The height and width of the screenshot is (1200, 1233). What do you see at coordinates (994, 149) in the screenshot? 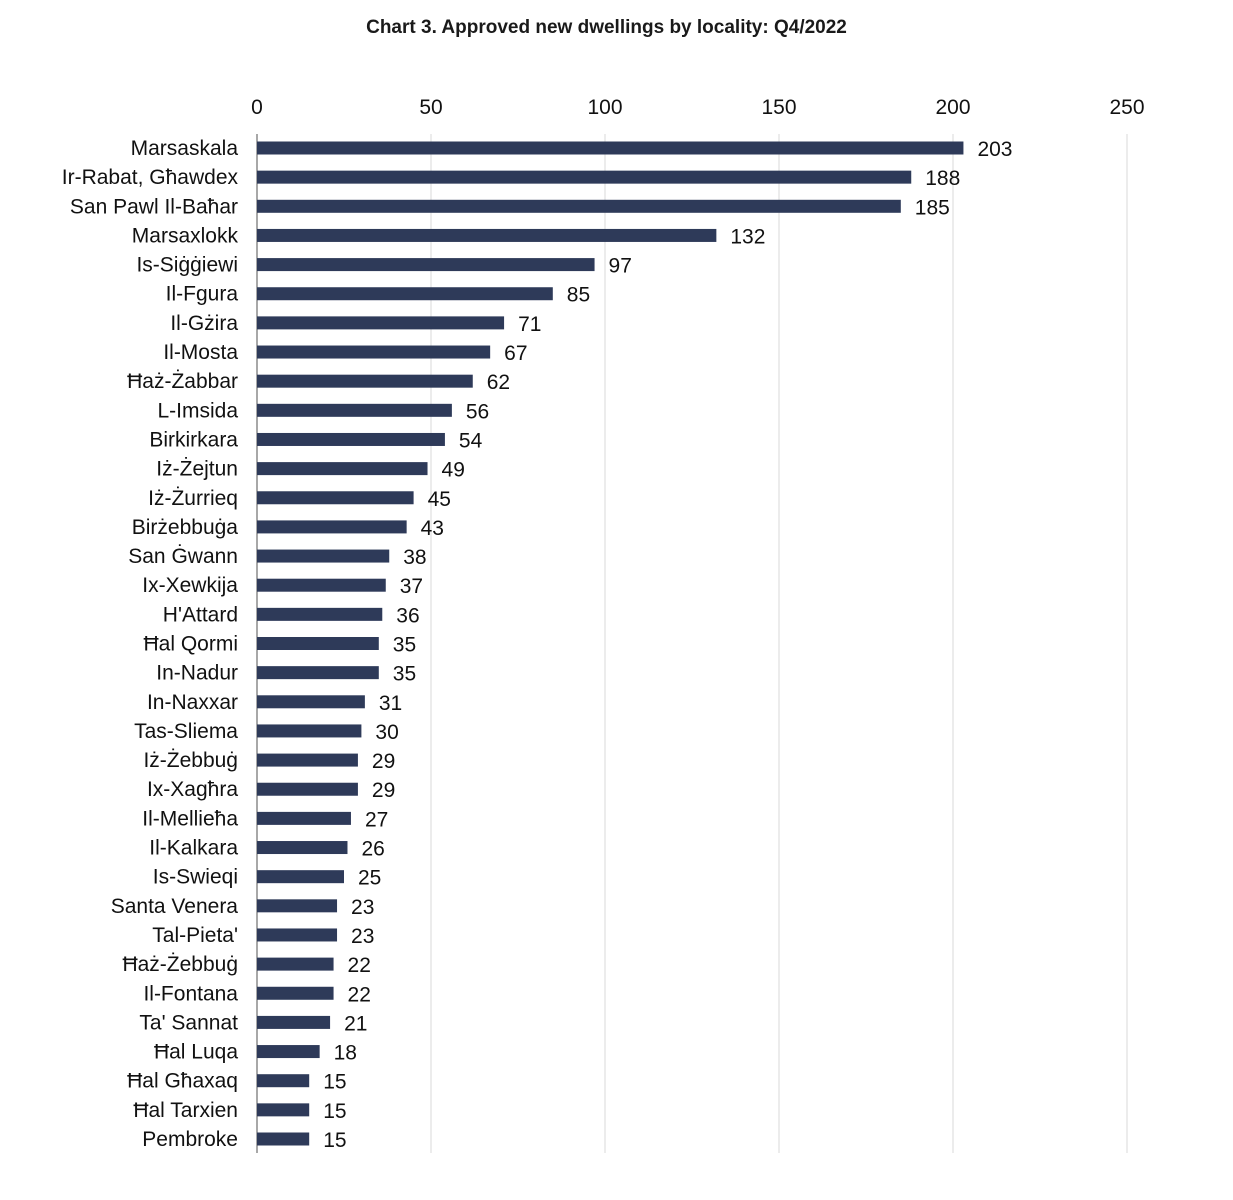
I see `data-label: 203` at bounding box center [994, 149].